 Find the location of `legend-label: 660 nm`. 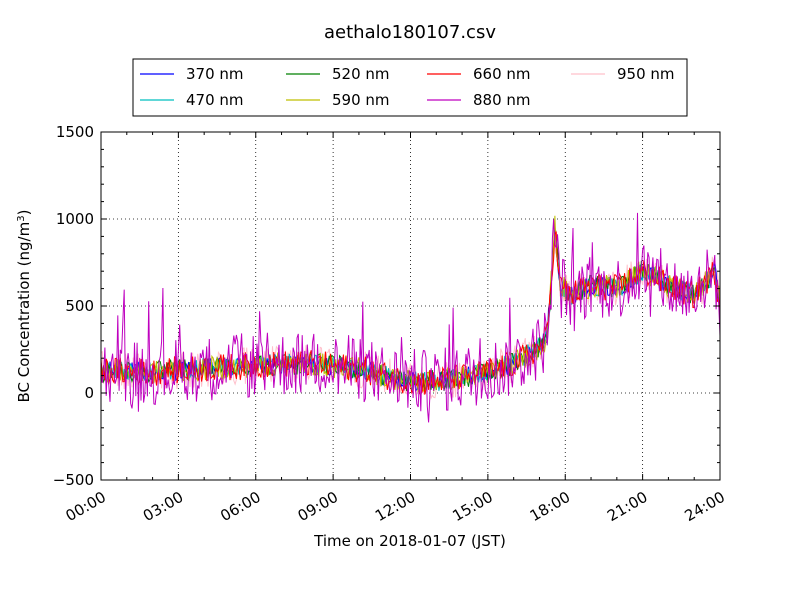

legend-label: 660 nm is located at coordinates (502, 74).